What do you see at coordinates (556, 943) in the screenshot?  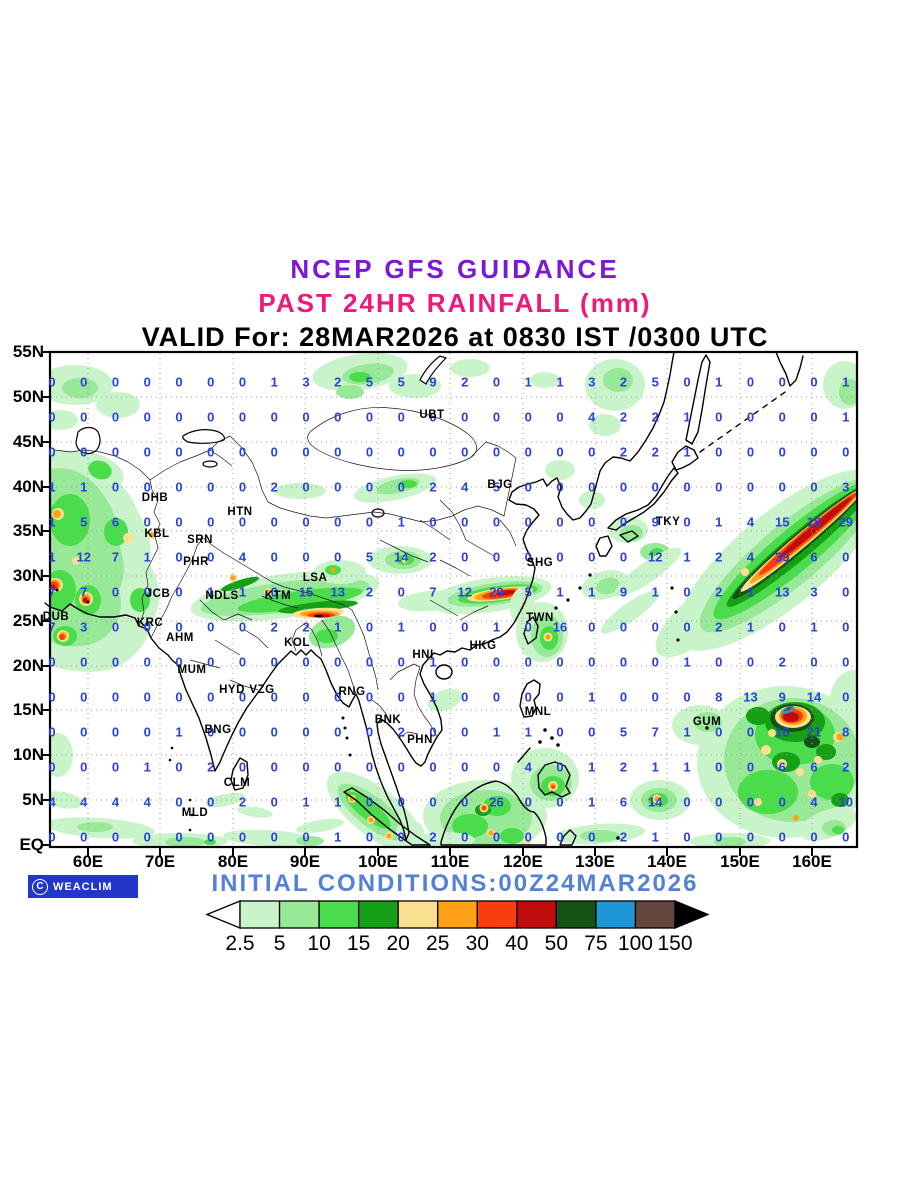 I see `colorbar-tick-label: 50` at bounding box center [556, 943].